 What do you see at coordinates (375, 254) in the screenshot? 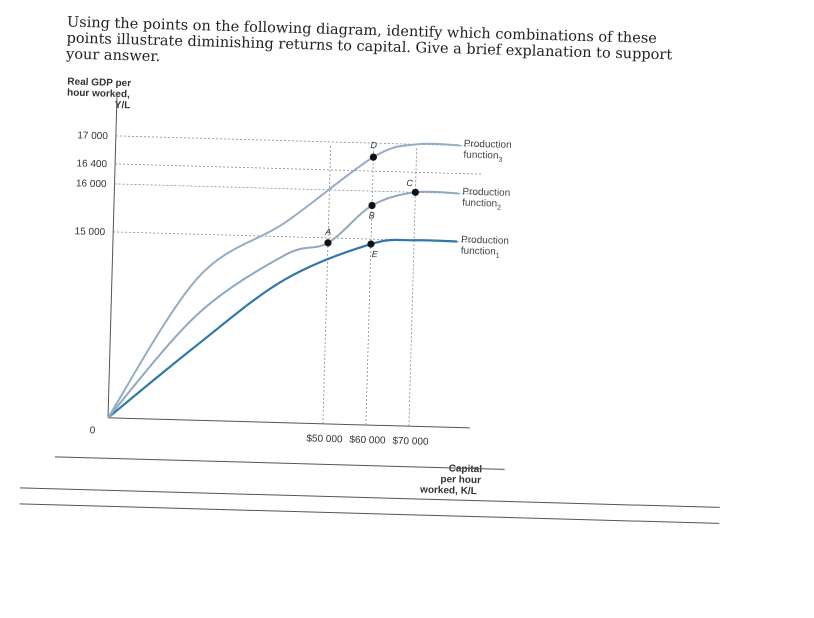
I see `point-label-e: E` at bounding box center [375, 254].